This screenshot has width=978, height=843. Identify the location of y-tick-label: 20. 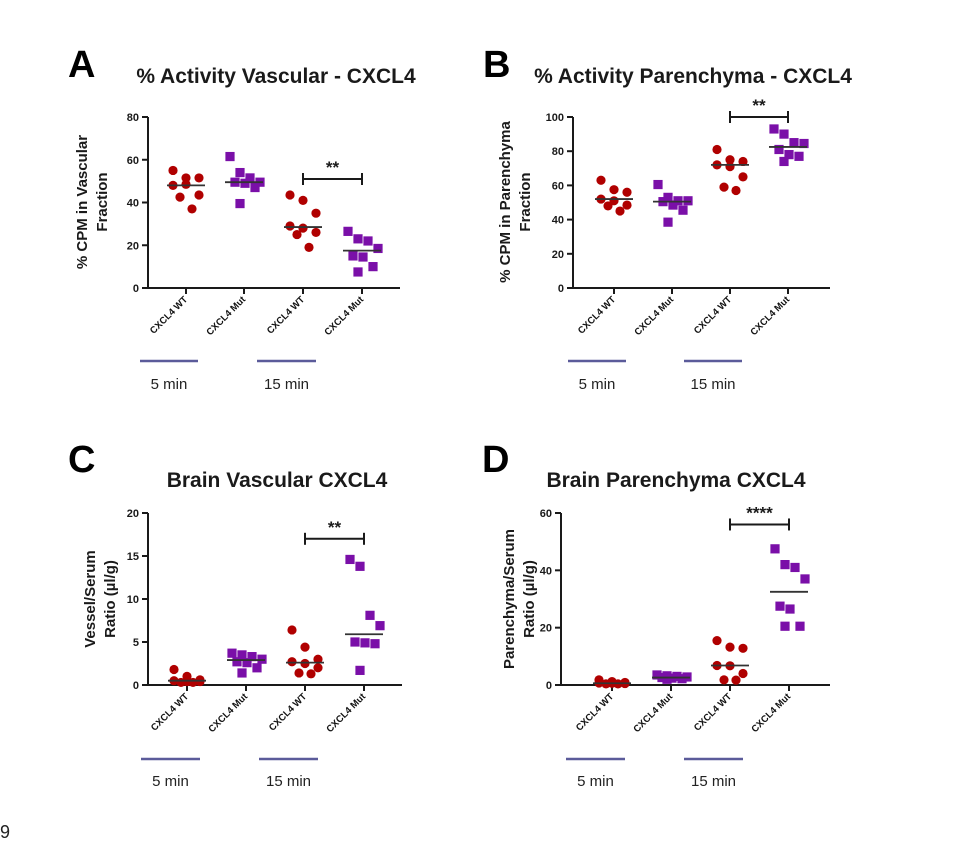
(546, 629).